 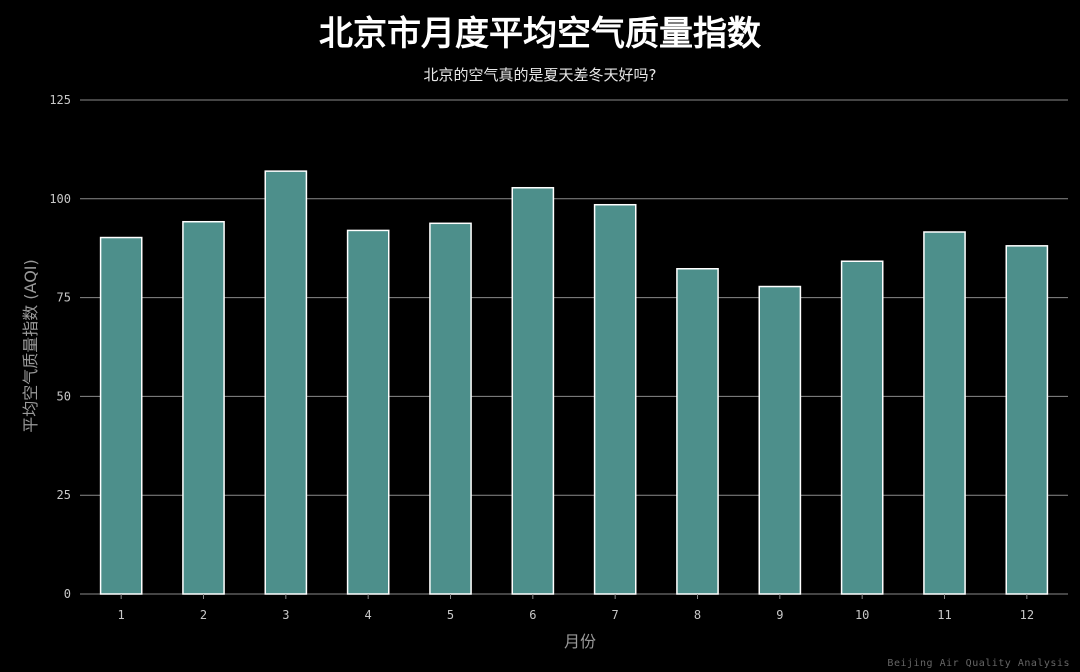 What do you see at coordinates (60, 100) in the screenshot?
I see `y-tick-label-125: 125` at bounding box center [60, 100].